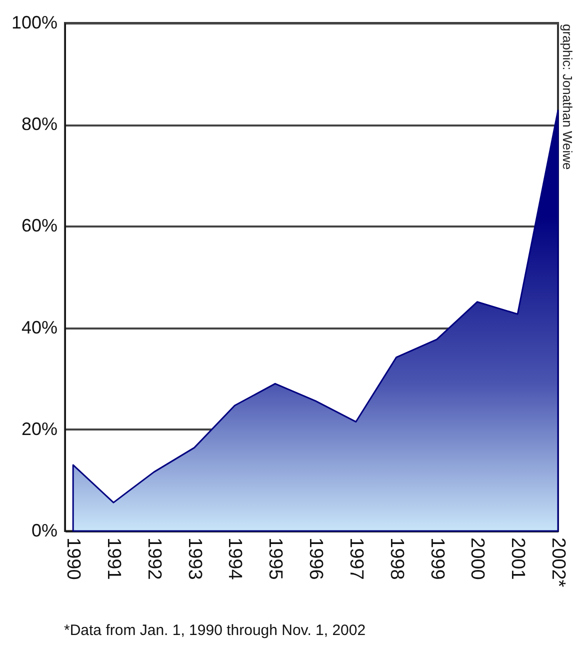  Describe the element at coordinates (44, 530) in the screenshot. I see `y-tick-label: 0%` at that location.